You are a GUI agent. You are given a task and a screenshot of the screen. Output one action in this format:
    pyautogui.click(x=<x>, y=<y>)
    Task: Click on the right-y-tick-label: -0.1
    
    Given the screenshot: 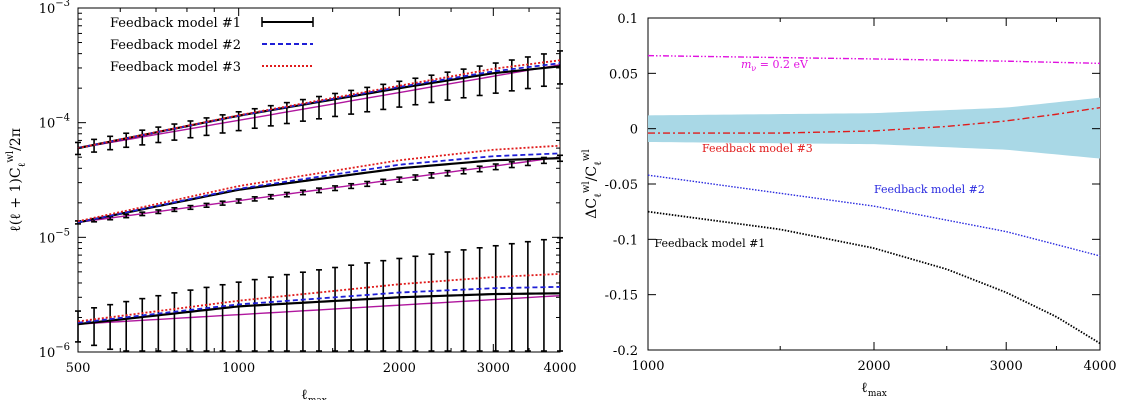 What is the action you would take?
    pyautogui.click(x=625, y=240)
    